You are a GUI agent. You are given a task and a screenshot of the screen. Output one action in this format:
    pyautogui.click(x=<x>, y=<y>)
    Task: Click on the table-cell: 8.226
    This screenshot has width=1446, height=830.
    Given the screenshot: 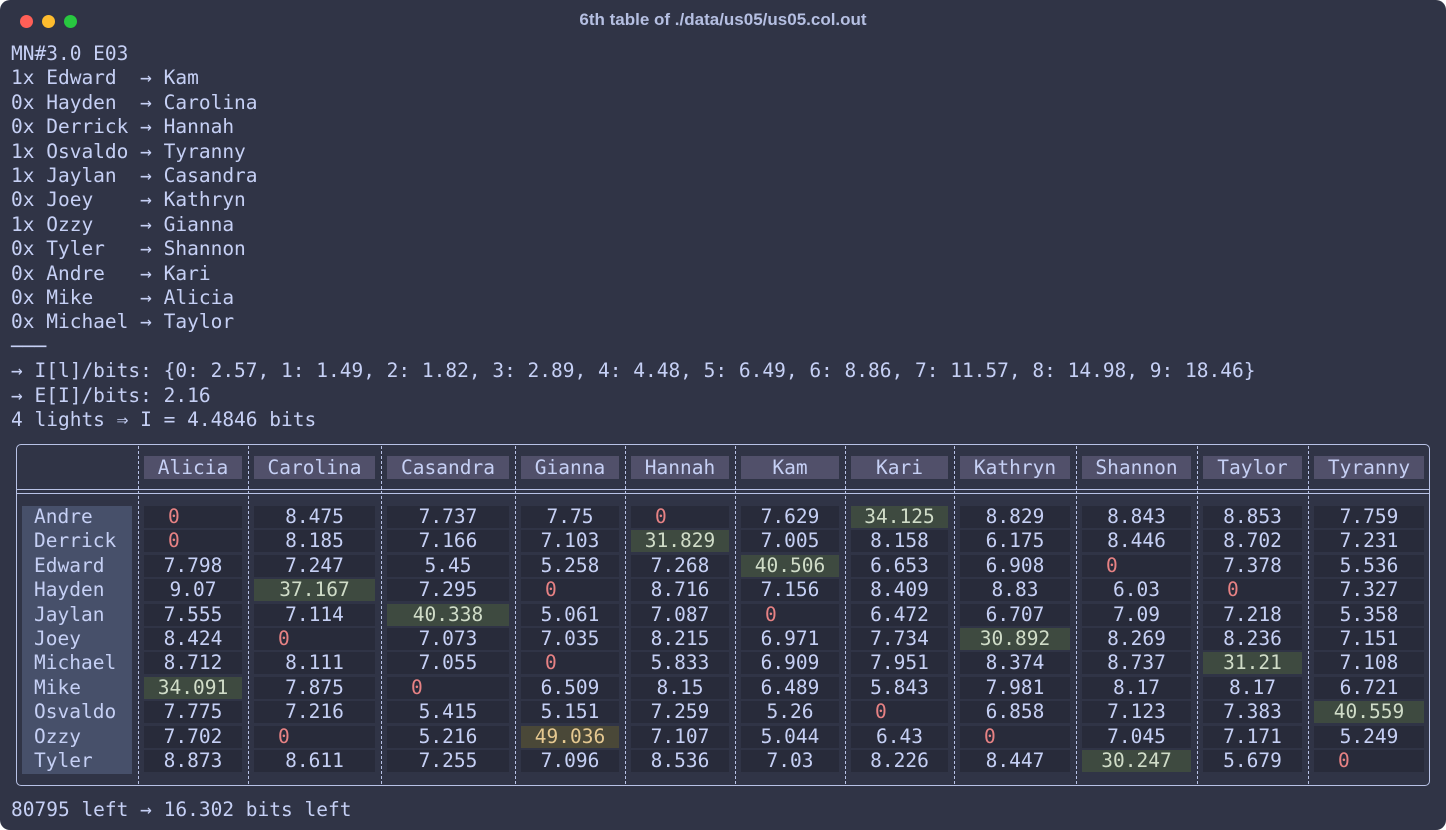 What is the action you would take?
    pyautogui.click(x=899, y=761)
    